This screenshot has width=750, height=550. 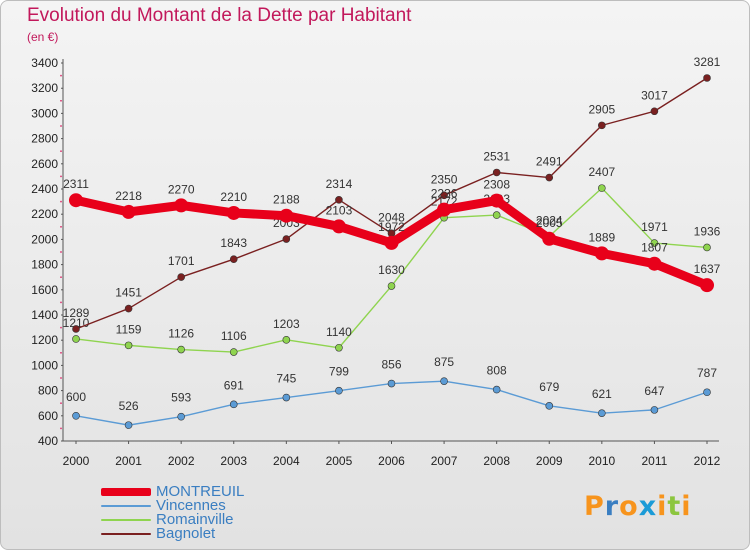 What do you see at coordinates (707, 373) in the screenshot?
I see `data-label: 787` at bounding box center [707, 373].